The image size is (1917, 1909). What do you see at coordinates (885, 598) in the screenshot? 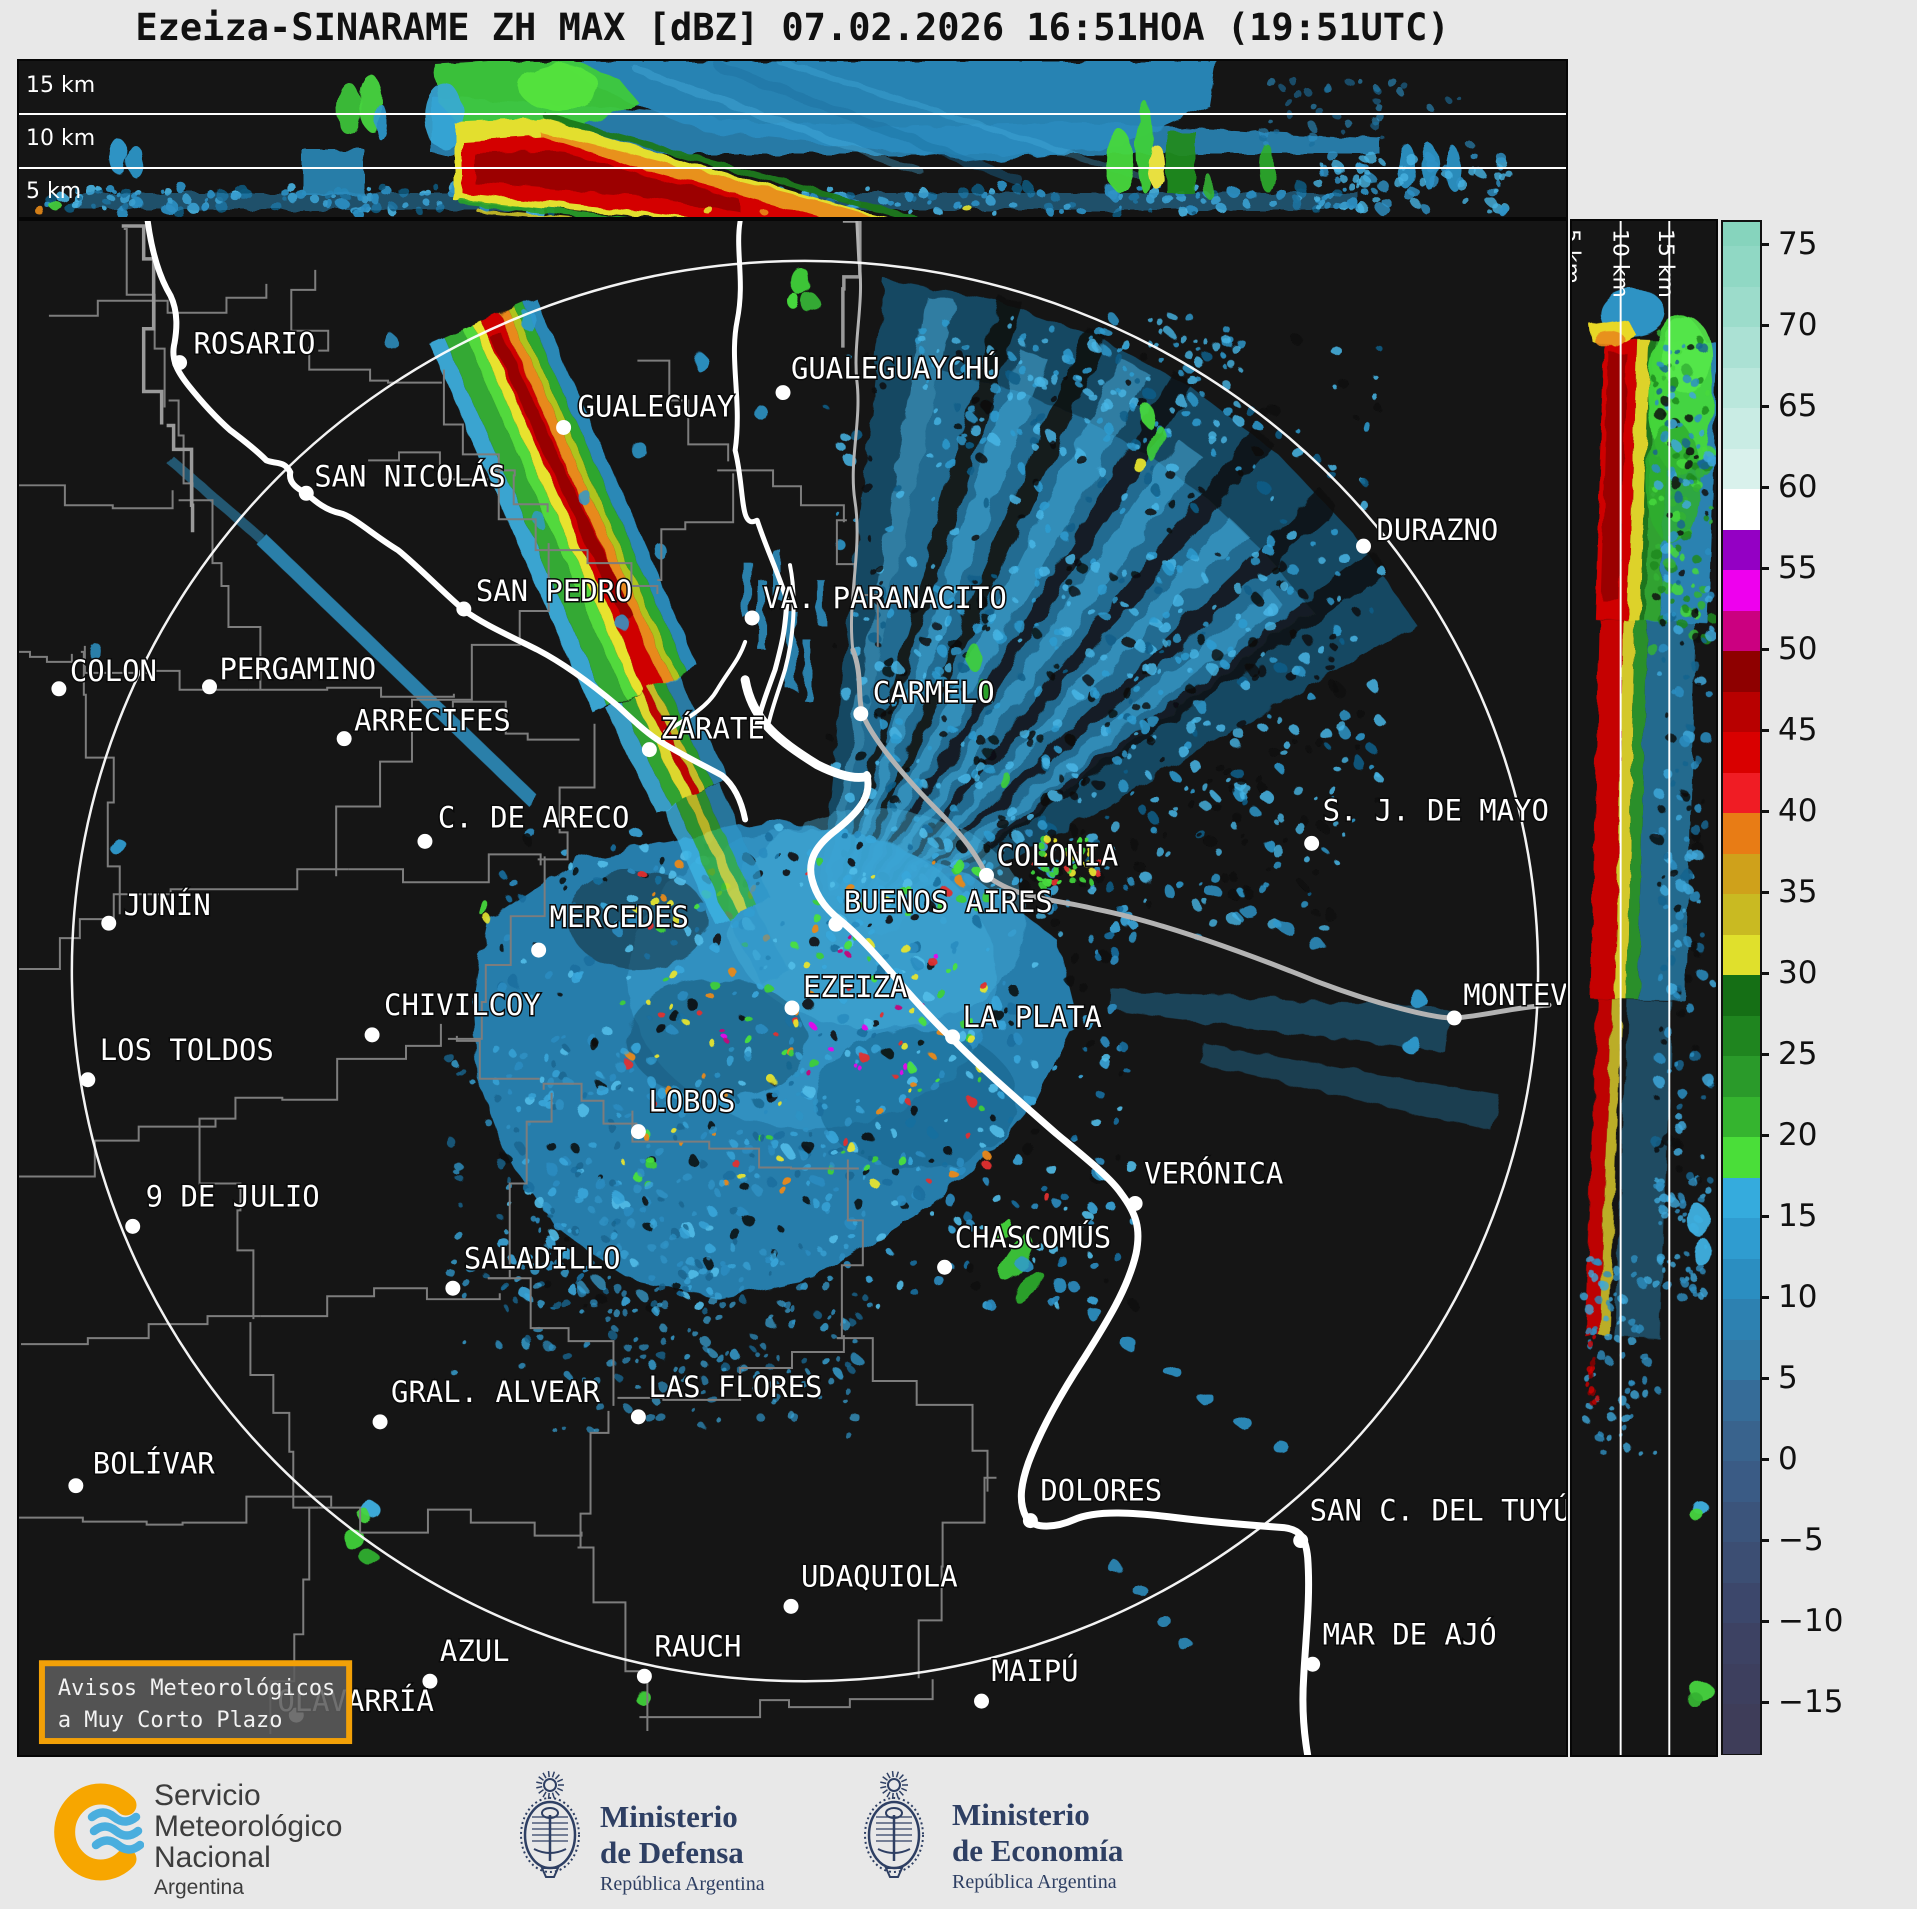
I see `svg-text: VA. PARANACITO` at bounding box center [885, 598].